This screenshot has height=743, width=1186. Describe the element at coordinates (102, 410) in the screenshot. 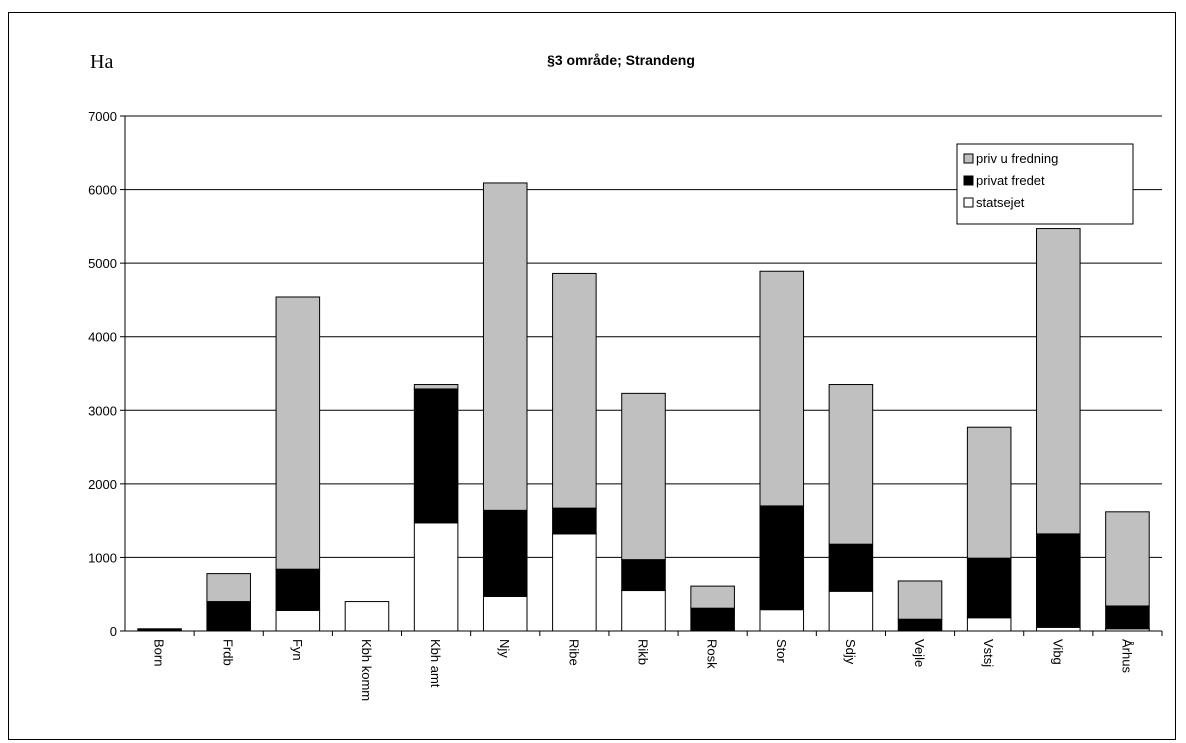

I see `y-tick-label: 3000` at that location.